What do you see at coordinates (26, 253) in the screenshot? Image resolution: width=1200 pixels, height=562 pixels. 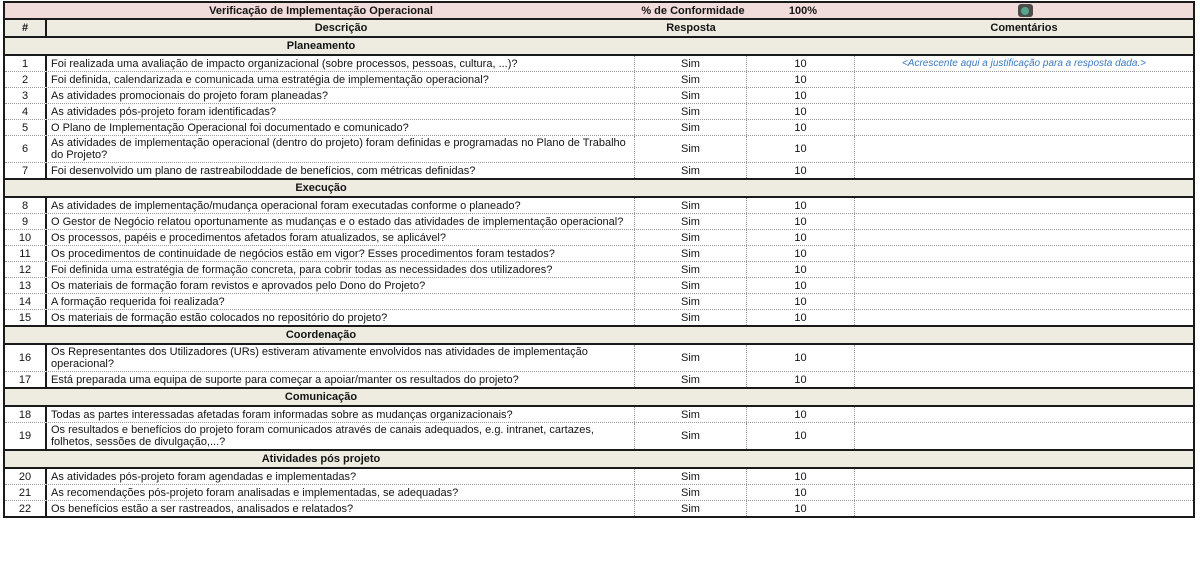 I see `row-number-cell: 11` at bounding box center [26, 253].